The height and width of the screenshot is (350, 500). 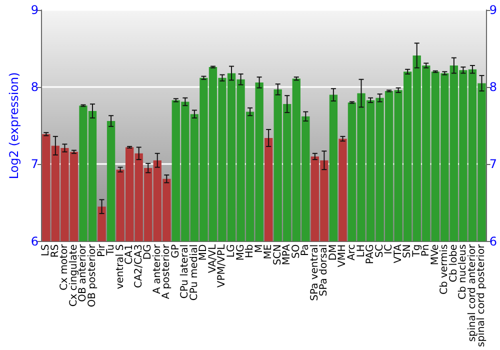 I want to click on y2-tick-label: 7, so click(x=493, y=164).